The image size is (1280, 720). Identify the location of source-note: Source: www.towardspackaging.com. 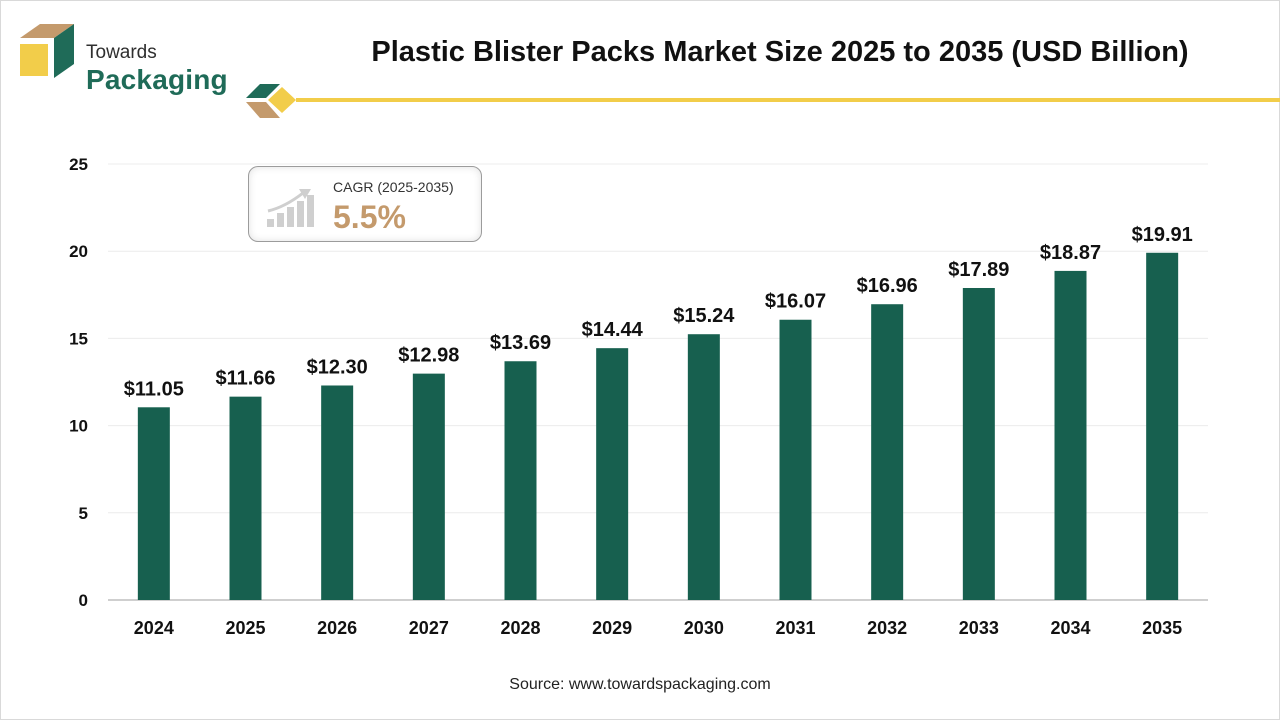
(640, 684).